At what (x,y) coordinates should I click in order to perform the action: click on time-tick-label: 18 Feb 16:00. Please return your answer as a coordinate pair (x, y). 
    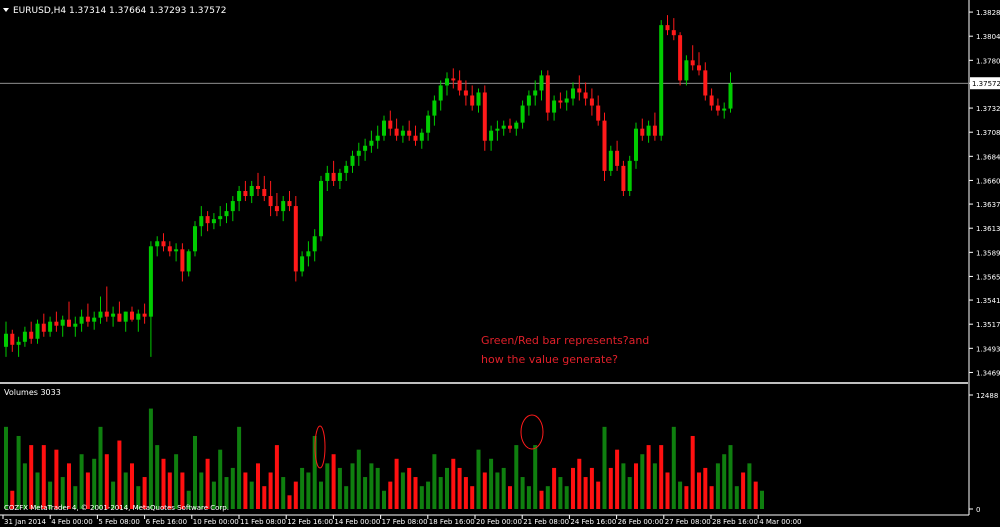
    Looking at the image, I should click on (452, 522).